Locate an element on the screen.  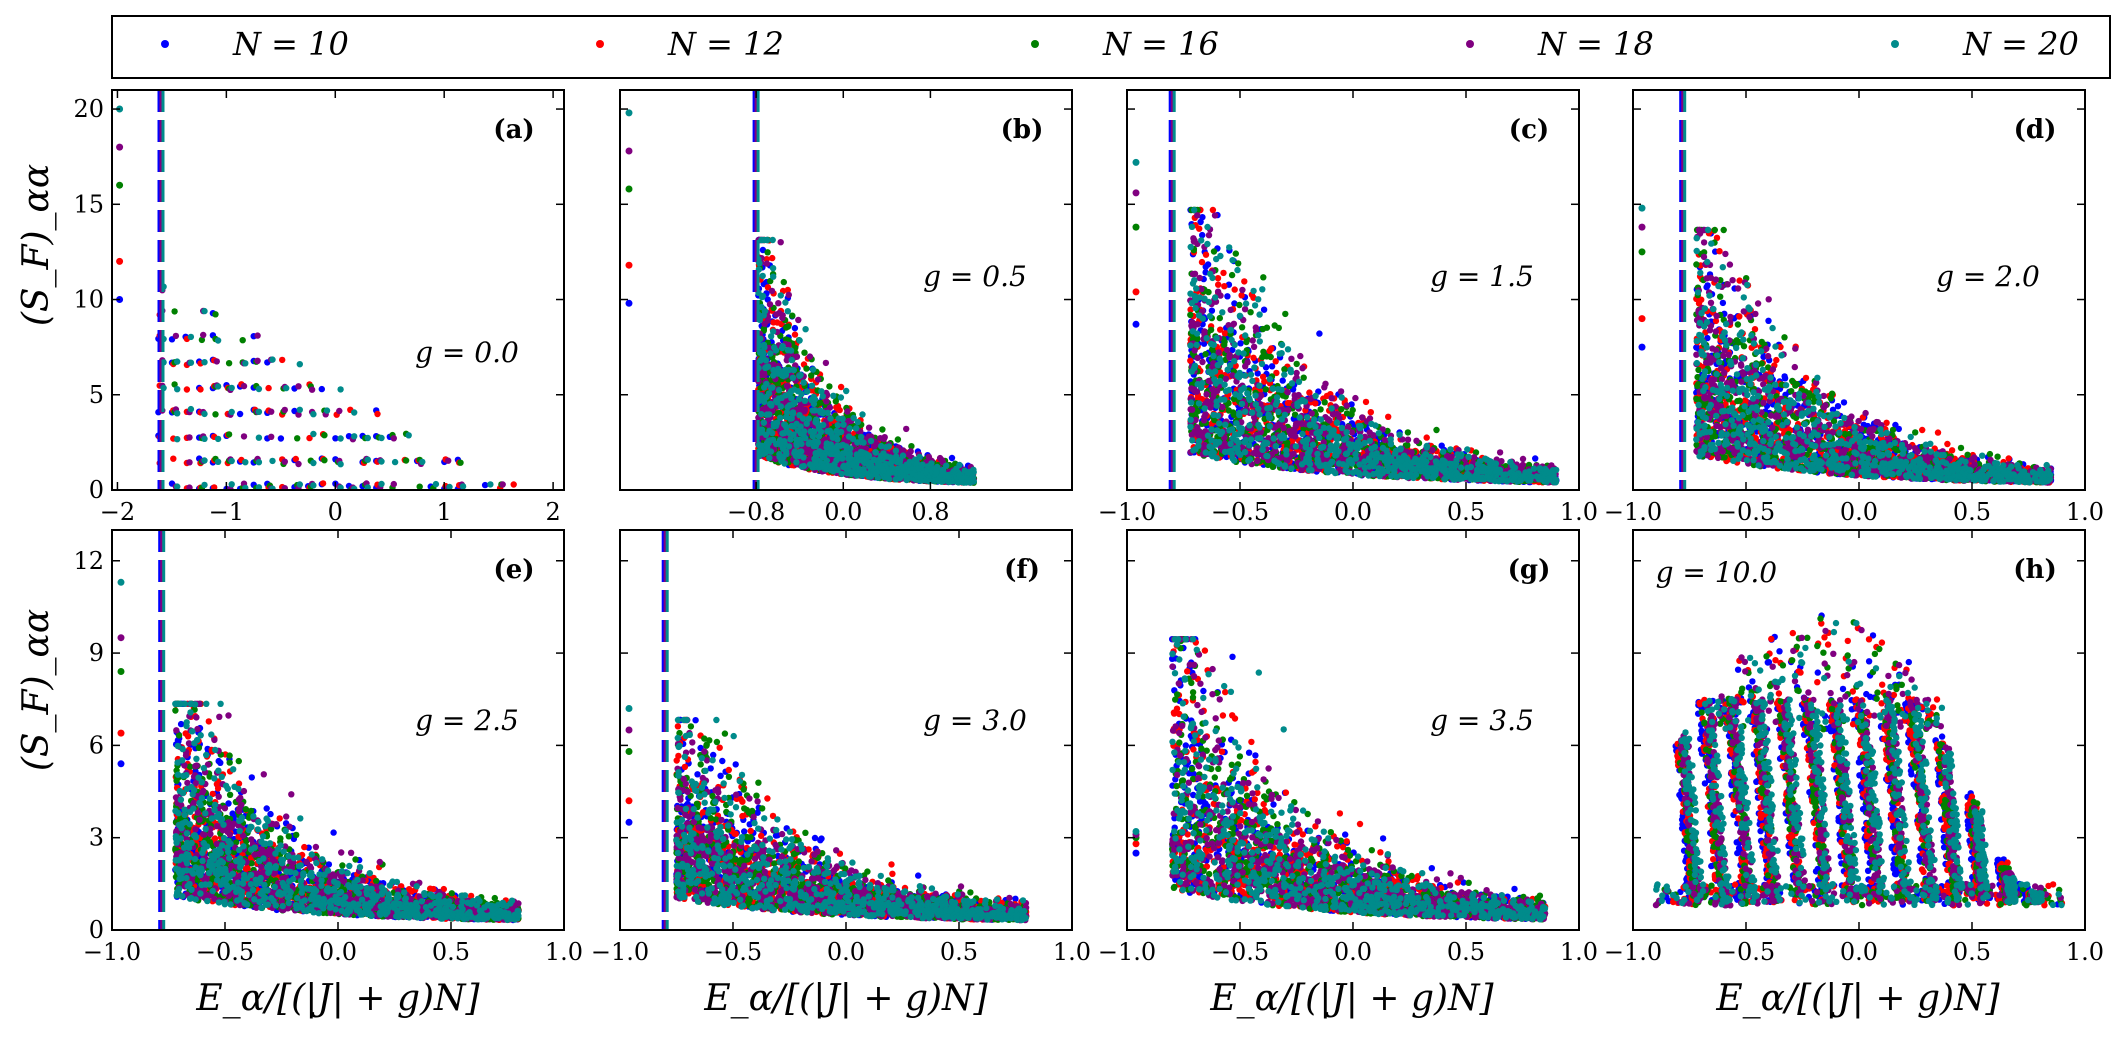
panel-label: (a) is located at coordinates (513, 130).